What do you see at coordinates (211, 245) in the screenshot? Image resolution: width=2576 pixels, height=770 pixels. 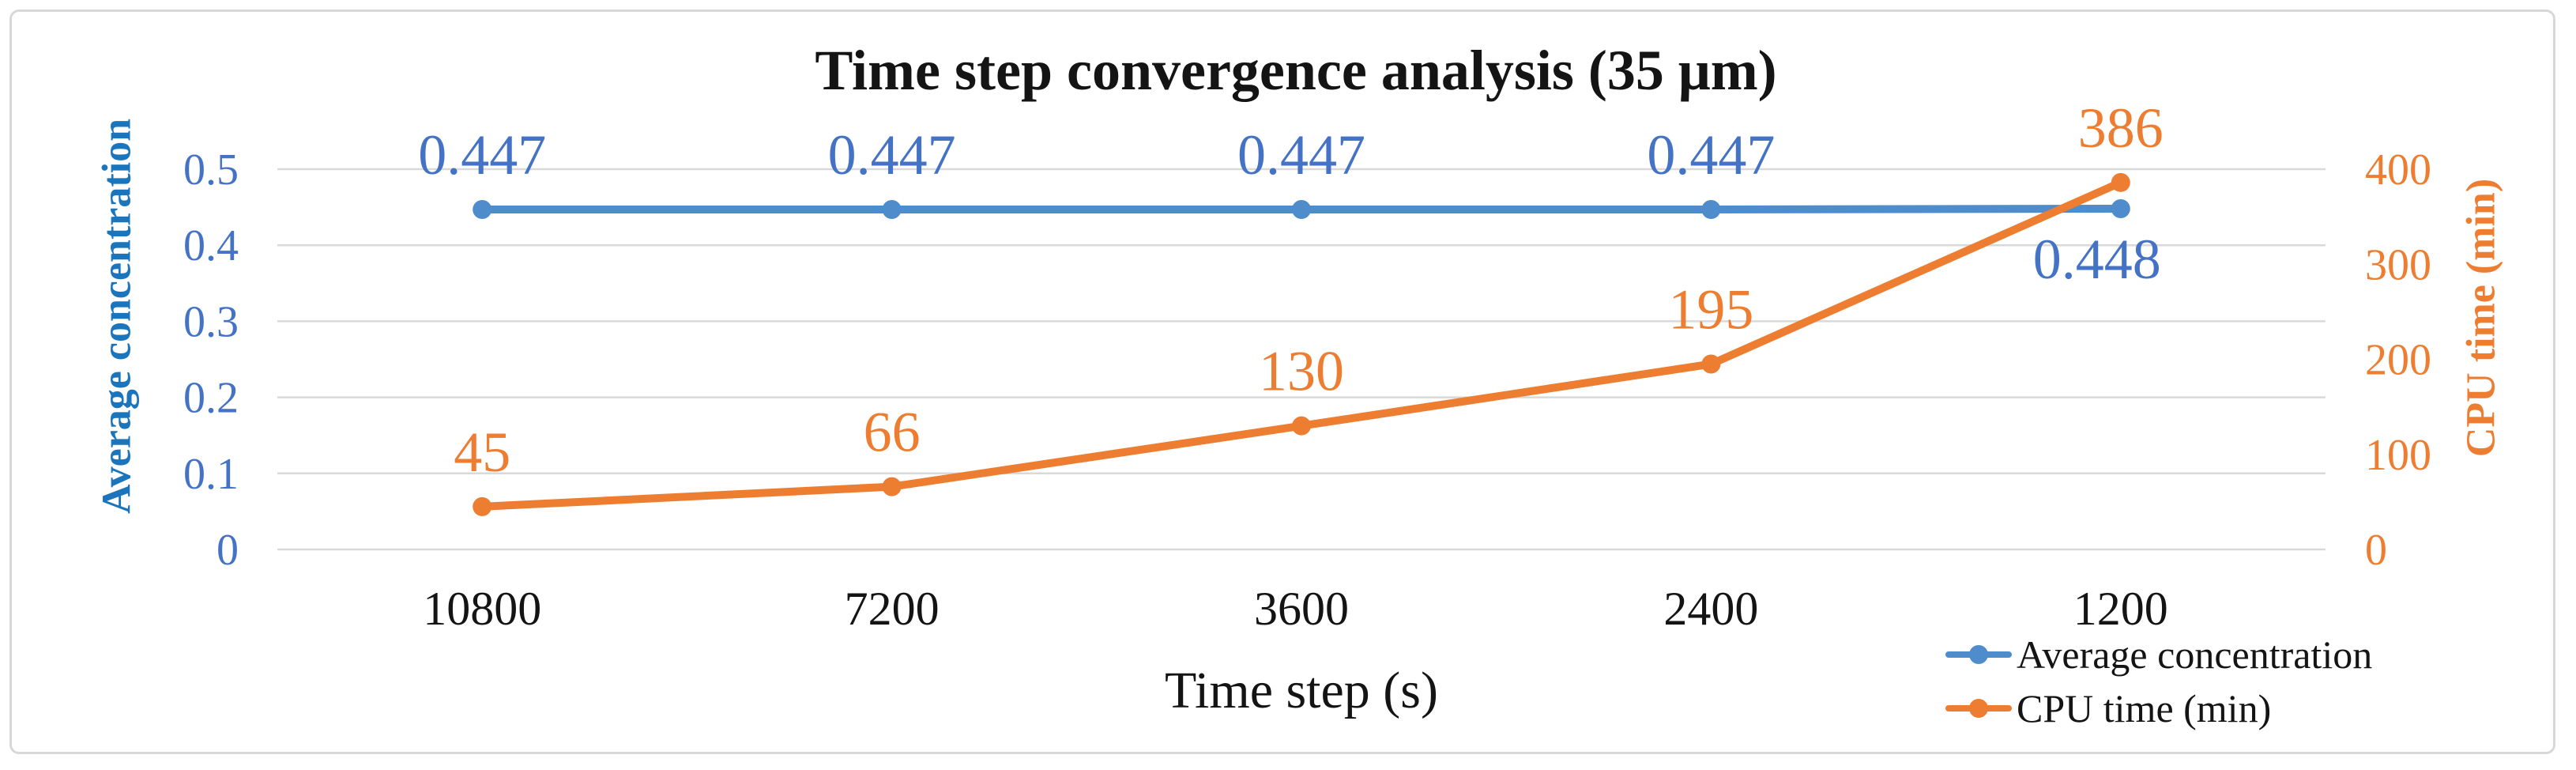 I see `left-axis-tick-label: 0.4` at bounding box center [211, 245].